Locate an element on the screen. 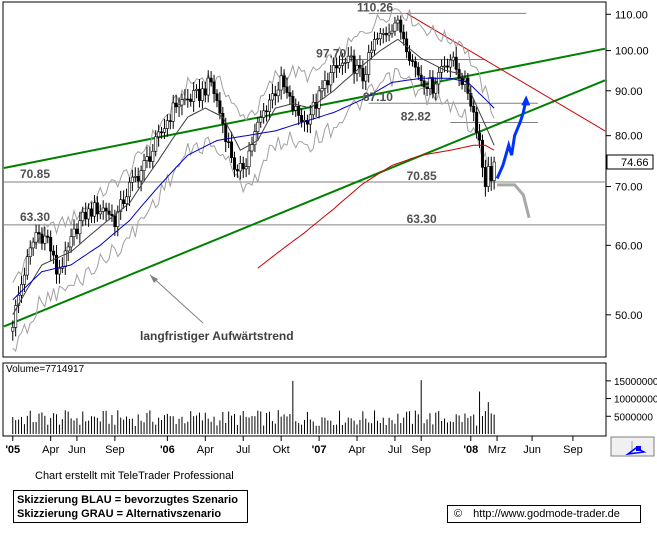  volume-bars is located at coordinates (253, 407).